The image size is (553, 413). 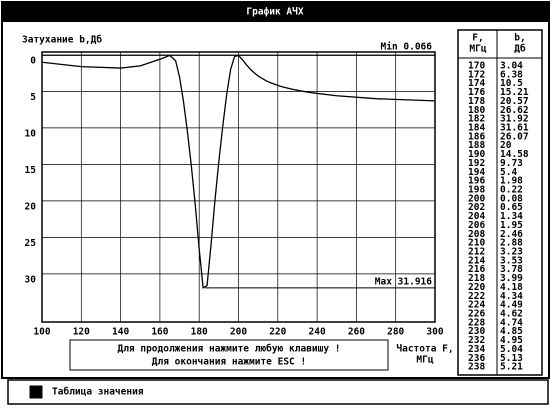 I want to click on table-header: Дб, so click(x=520, y=49).